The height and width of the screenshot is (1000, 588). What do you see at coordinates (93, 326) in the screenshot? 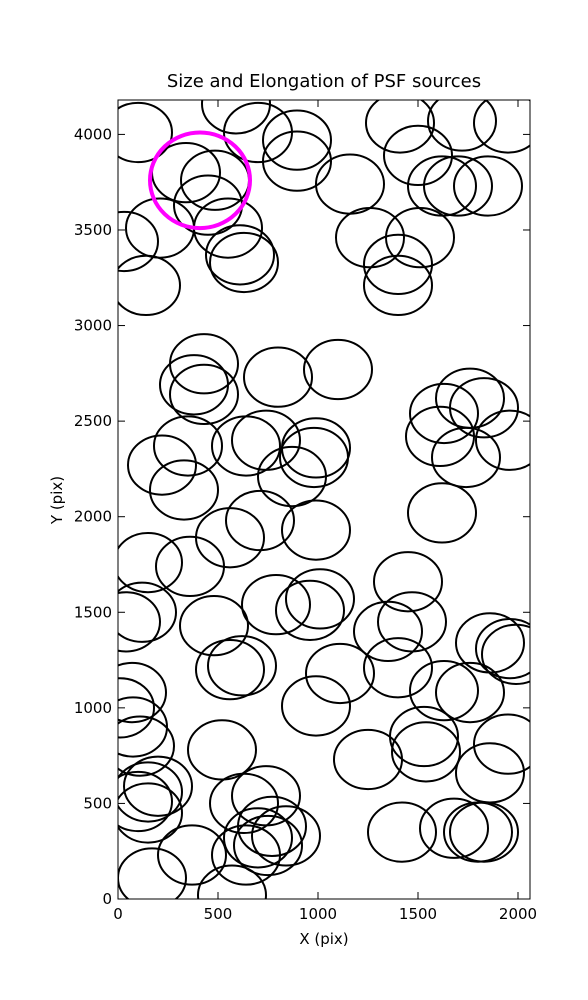
I see `y-tick-label: 3000` at bounding box center [93, 326].